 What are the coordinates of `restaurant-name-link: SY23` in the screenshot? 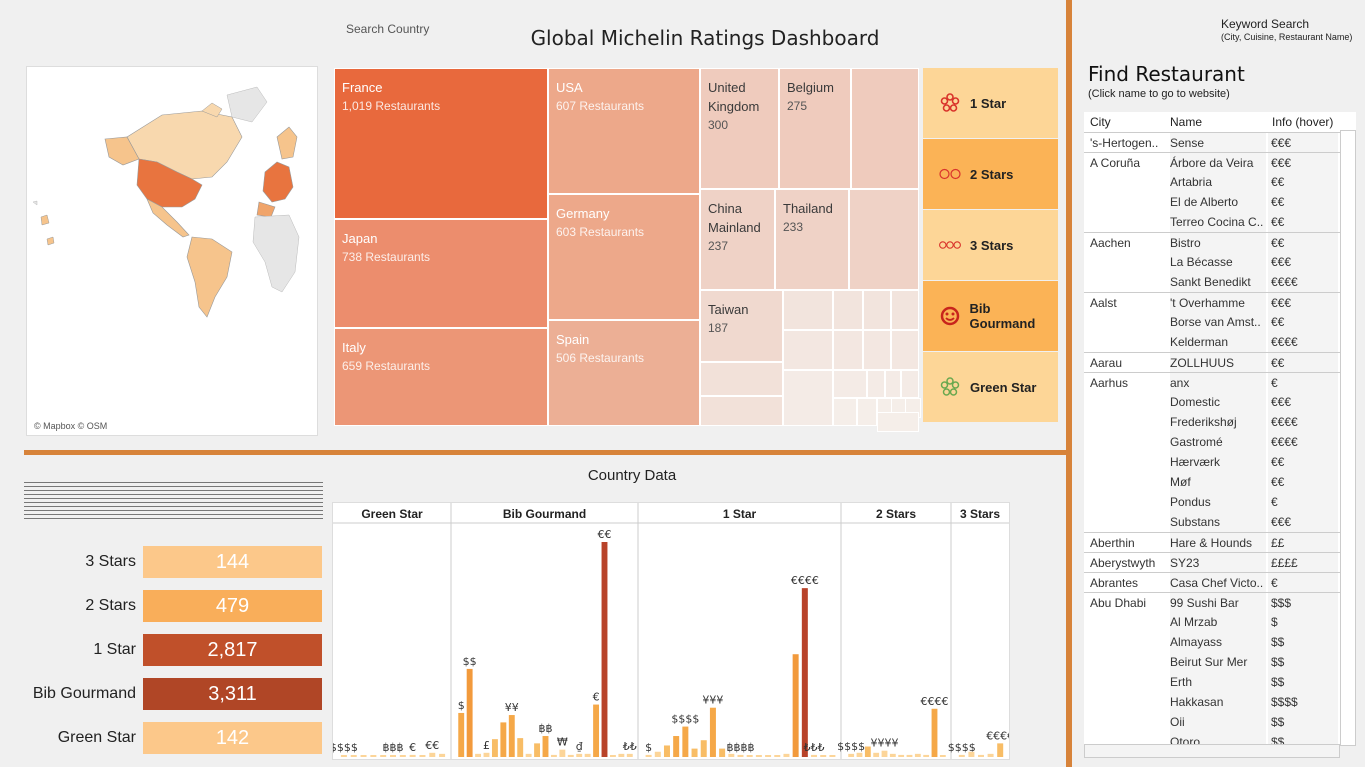 It's located at (1218, 563).